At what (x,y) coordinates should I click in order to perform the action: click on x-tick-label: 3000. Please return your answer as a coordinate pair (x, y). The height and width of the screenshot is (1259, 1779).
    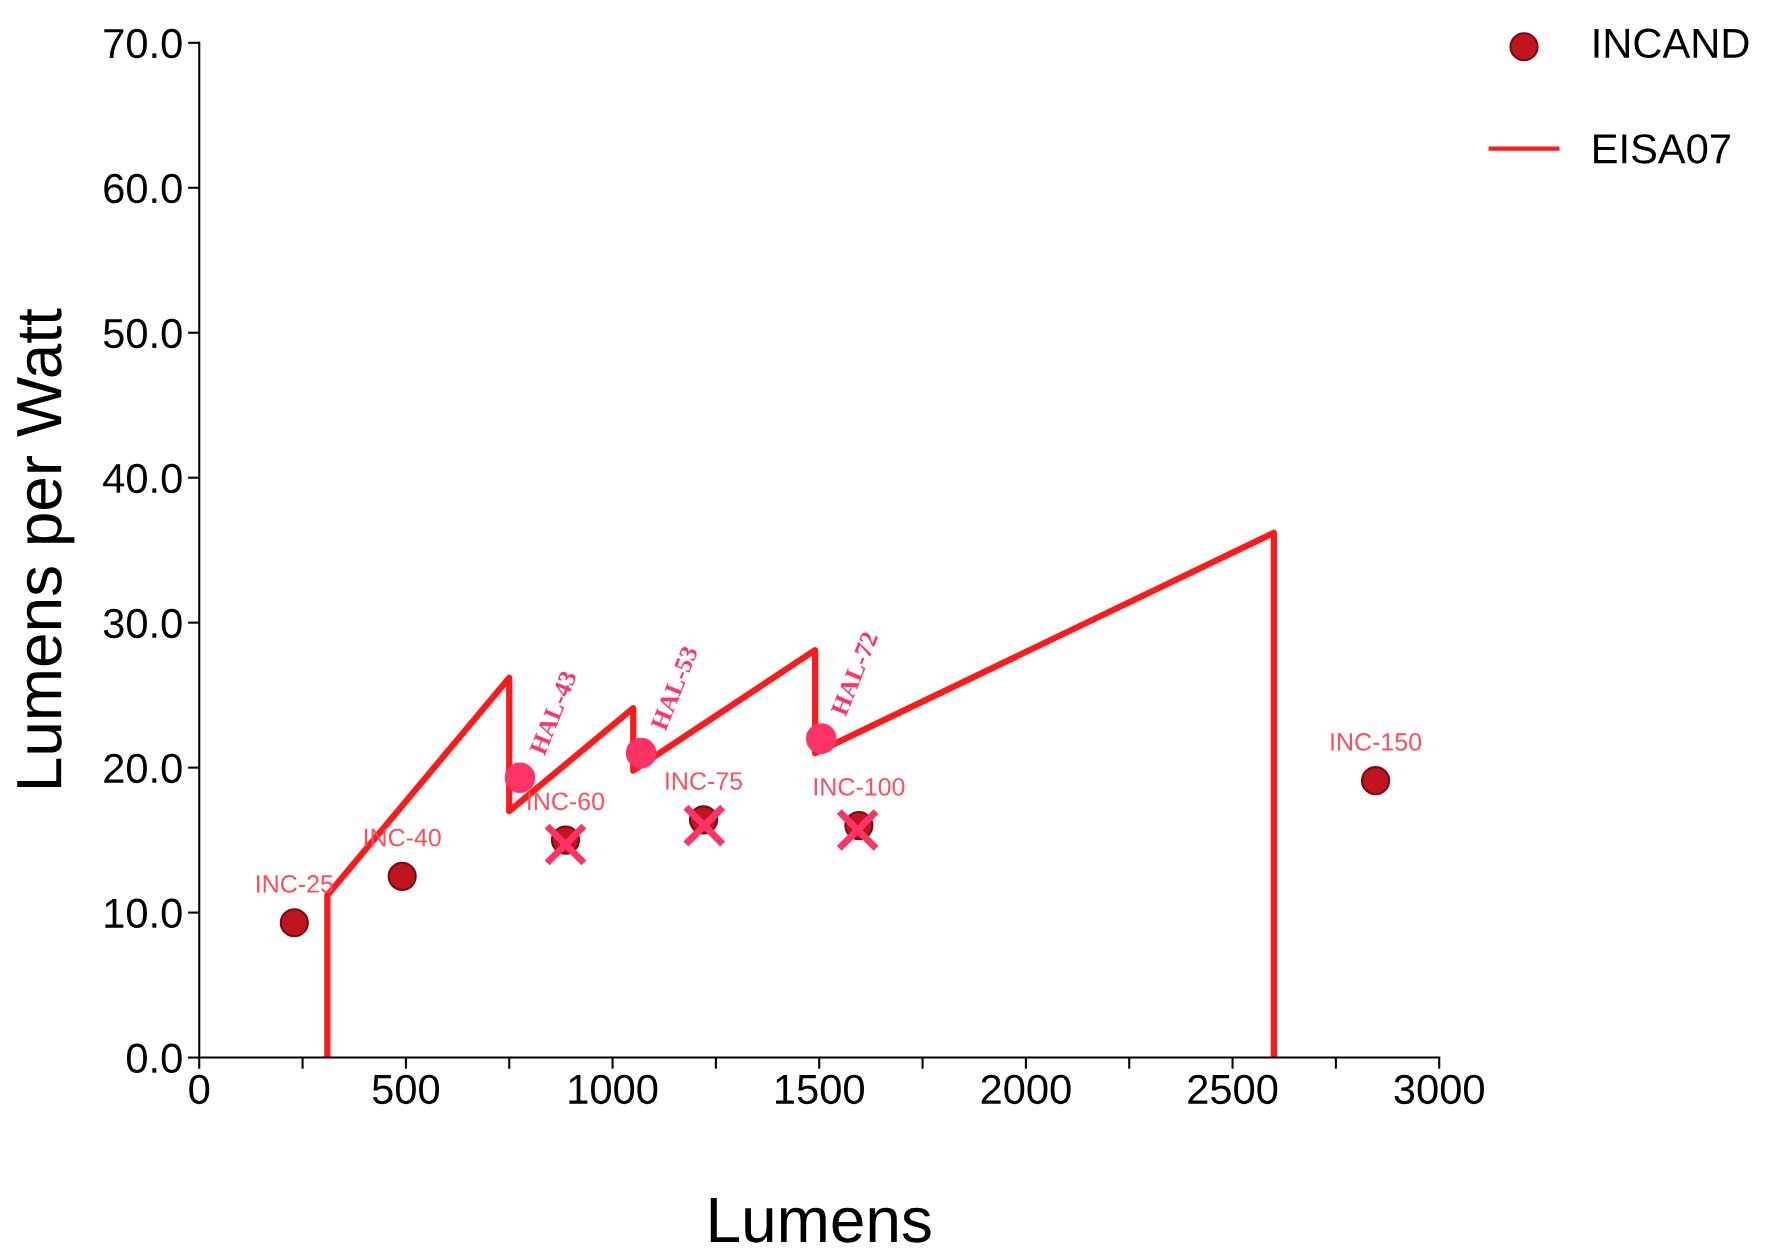
    Looking at the image, I should click on (1439, 1089).